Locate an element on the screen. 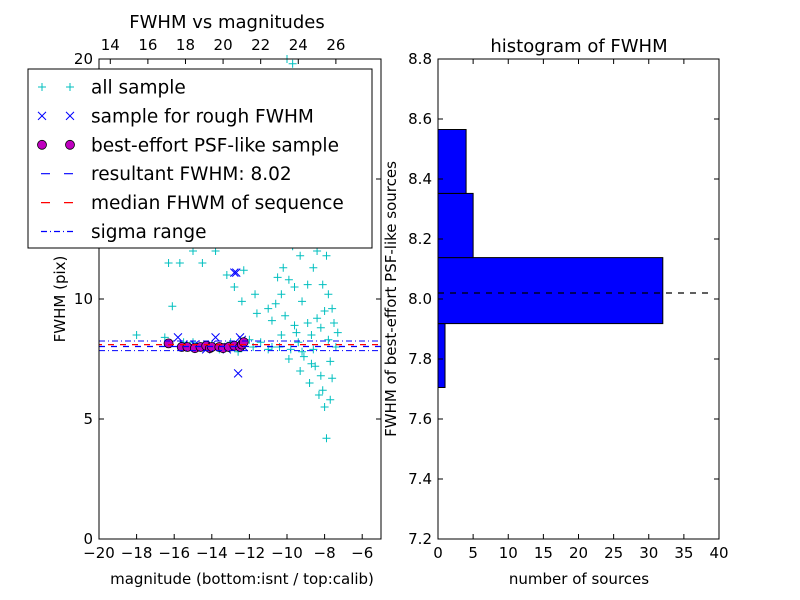  x-tick-label: −16 is located at coordinates (174, 553).